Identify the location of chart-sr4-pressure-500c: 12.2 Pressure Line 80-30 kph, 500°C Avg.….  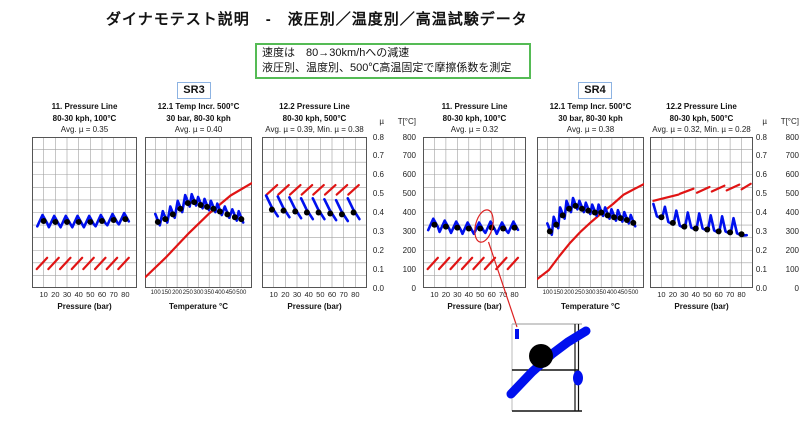
(701, 210).